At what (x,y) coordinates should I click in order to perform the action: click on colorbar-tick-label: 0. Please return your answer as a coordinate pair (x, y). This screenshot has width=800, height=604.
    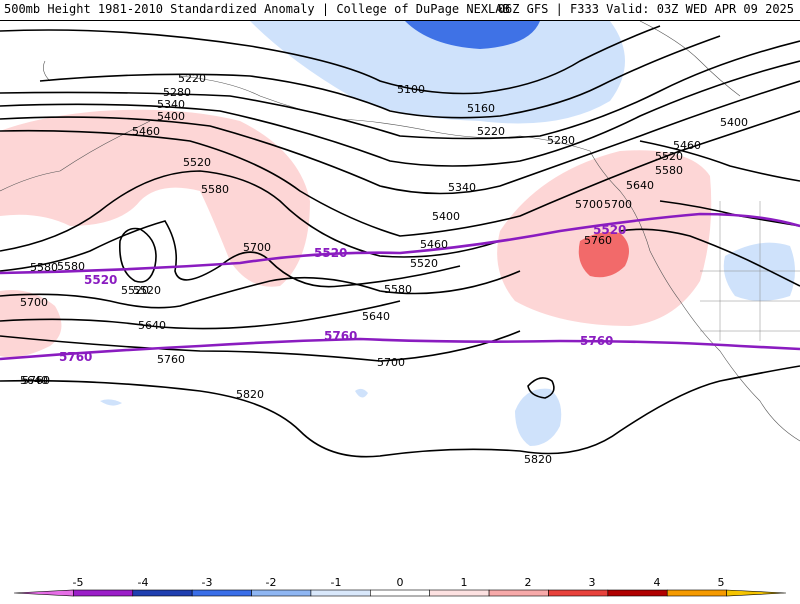
    Looking at the image, I should click on (400, 582).